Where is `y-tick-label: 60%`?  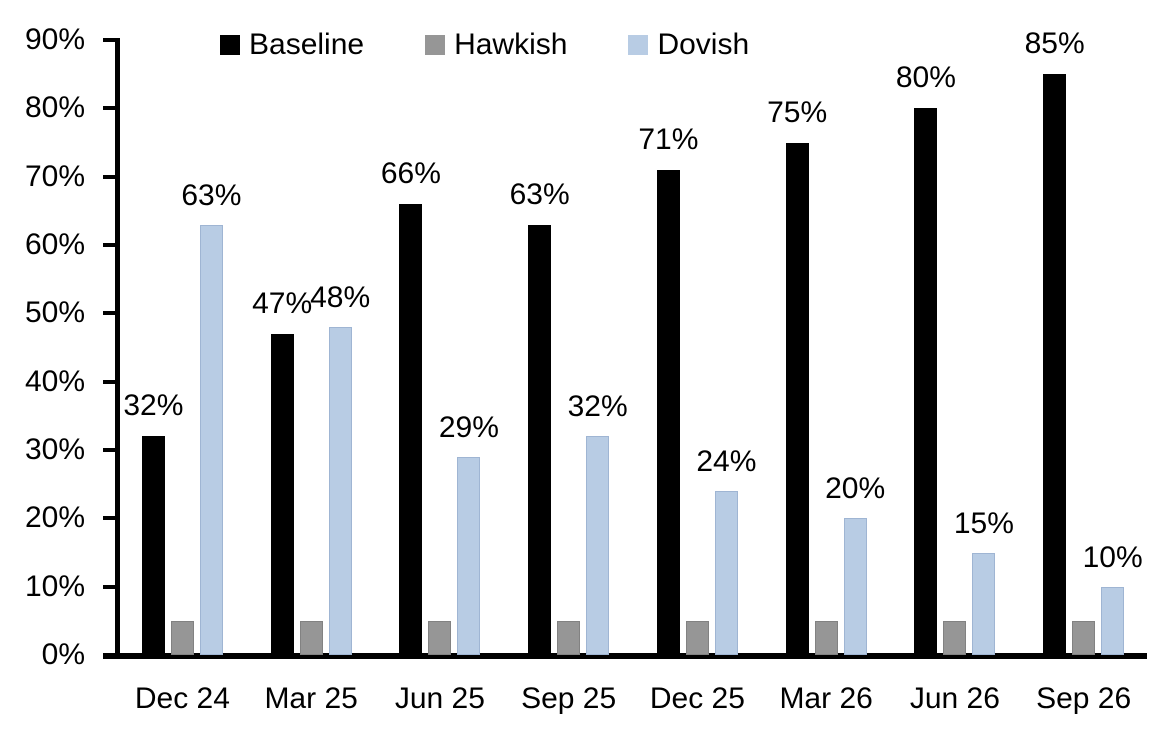 y-tick-label: 60% is located at coordinates (54, 244).